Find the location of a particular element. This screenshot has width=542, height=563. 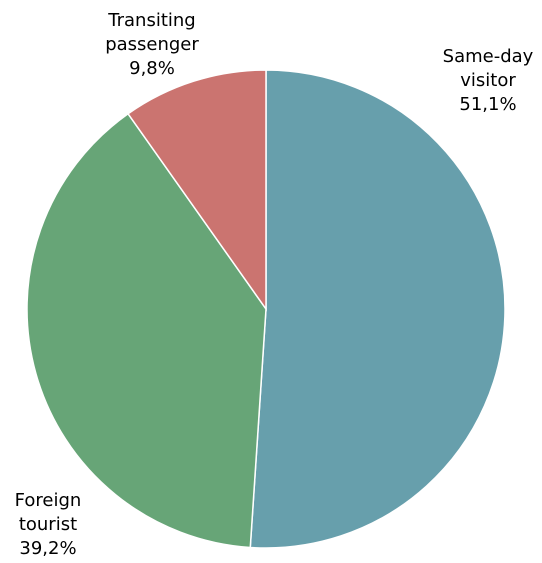

slice-category-label: Foreign is located at coordinates (48, 500).